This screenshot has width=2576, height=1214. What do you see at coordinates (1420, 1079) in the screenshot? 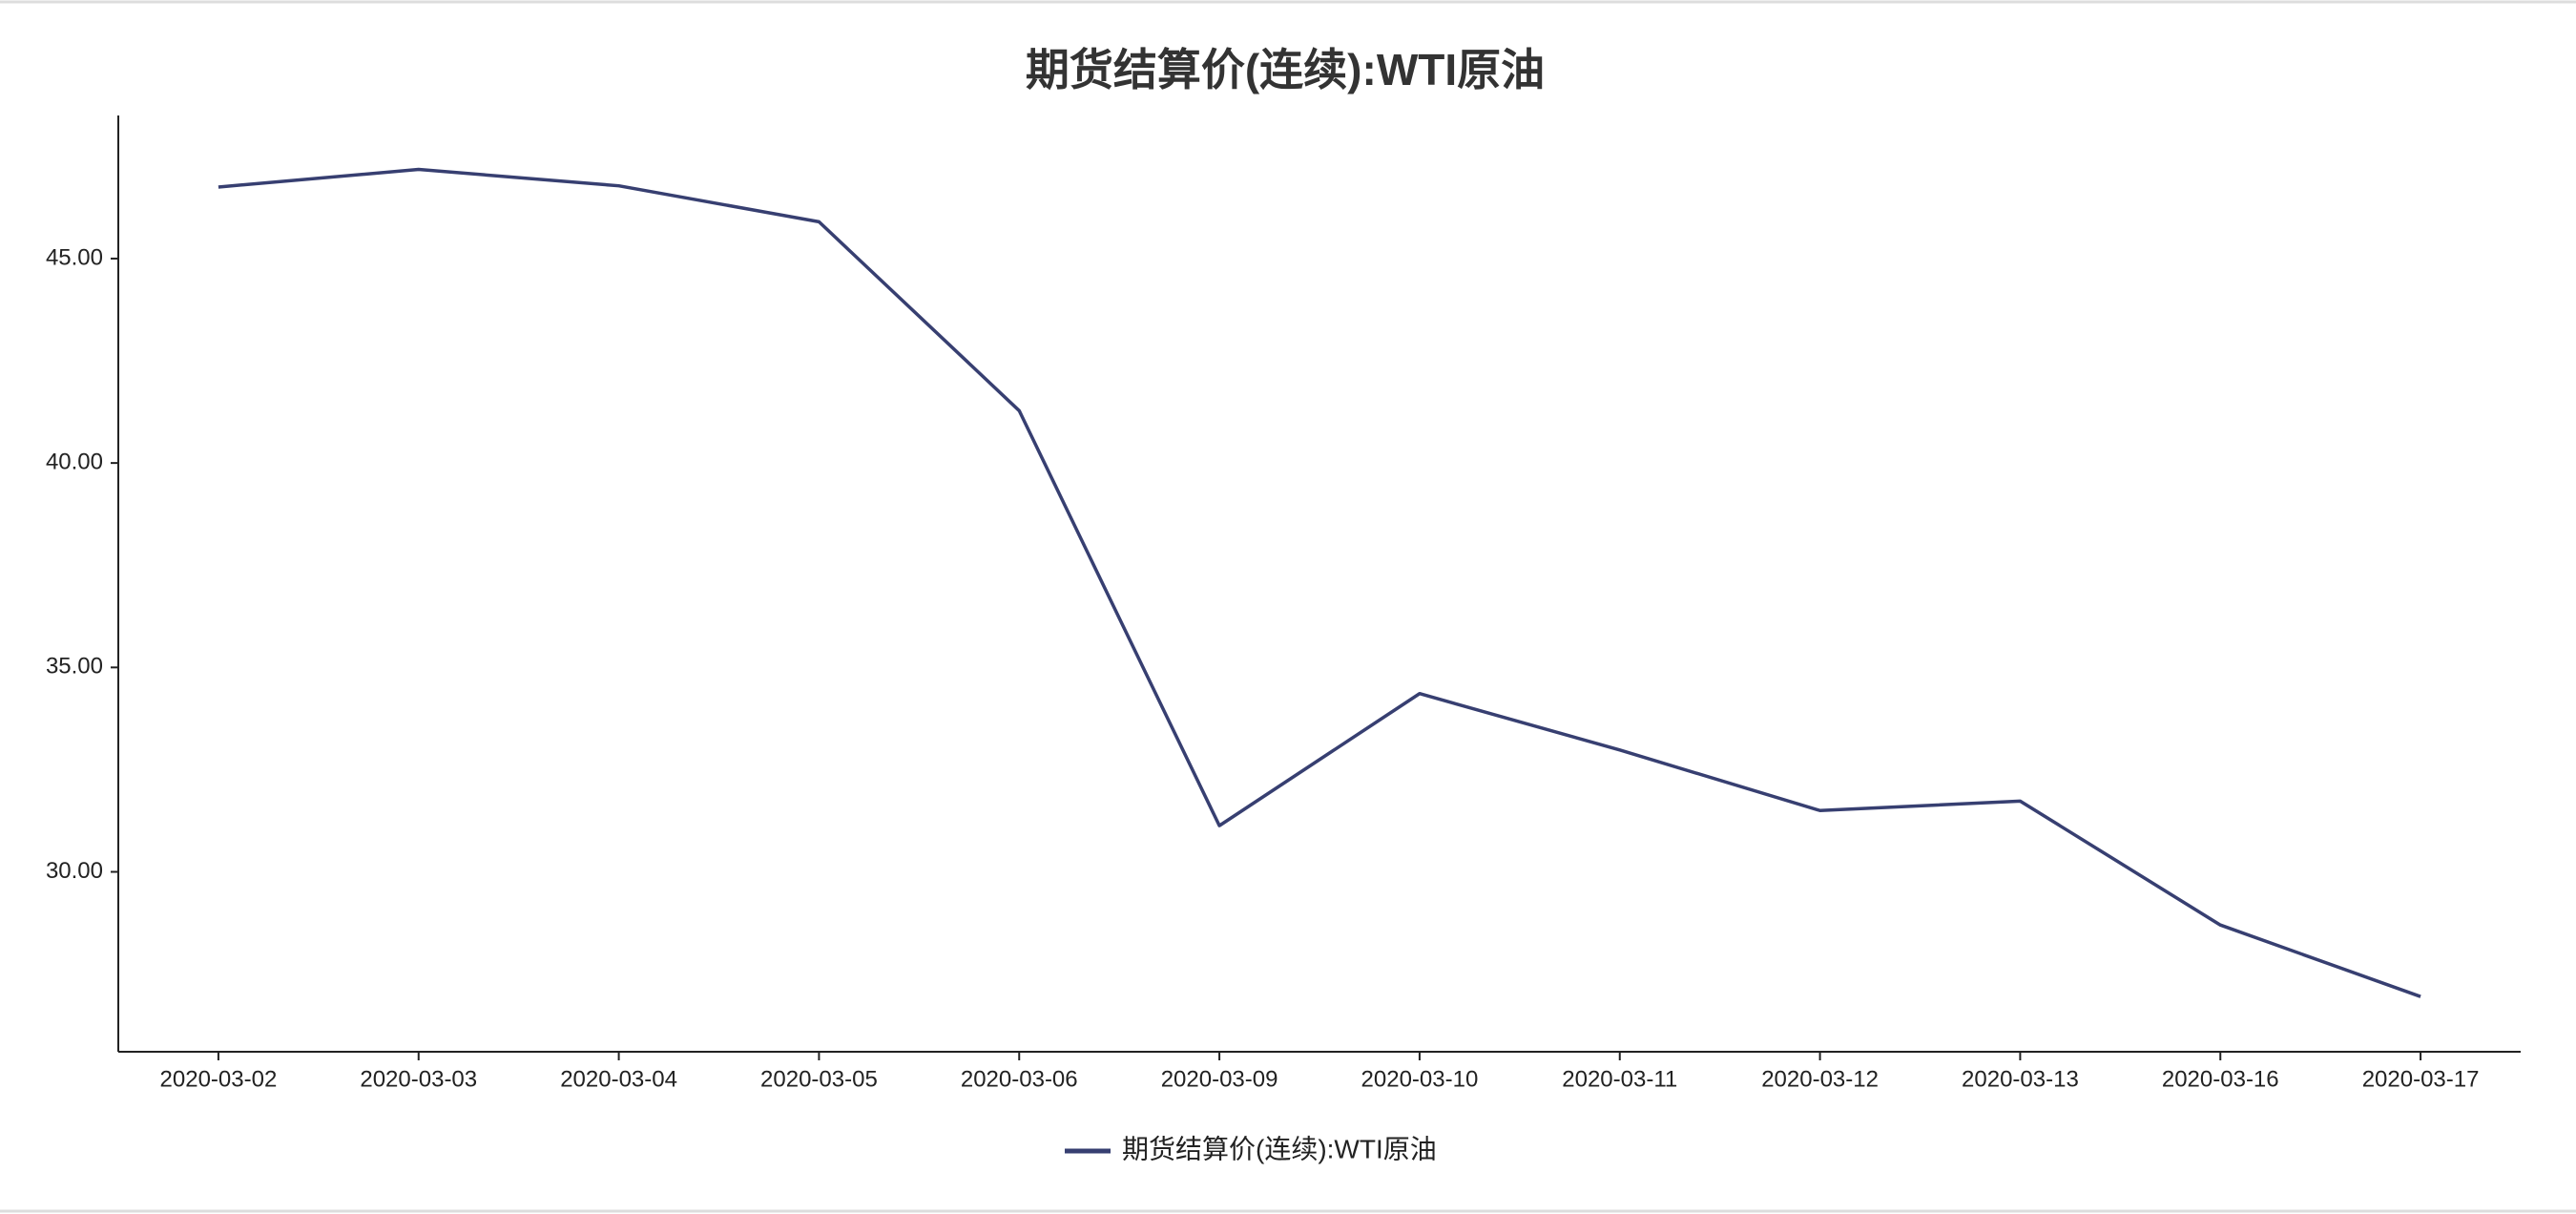
I see `x-tick-label: 2020-03-10` at bounding box center [1420, 1079].